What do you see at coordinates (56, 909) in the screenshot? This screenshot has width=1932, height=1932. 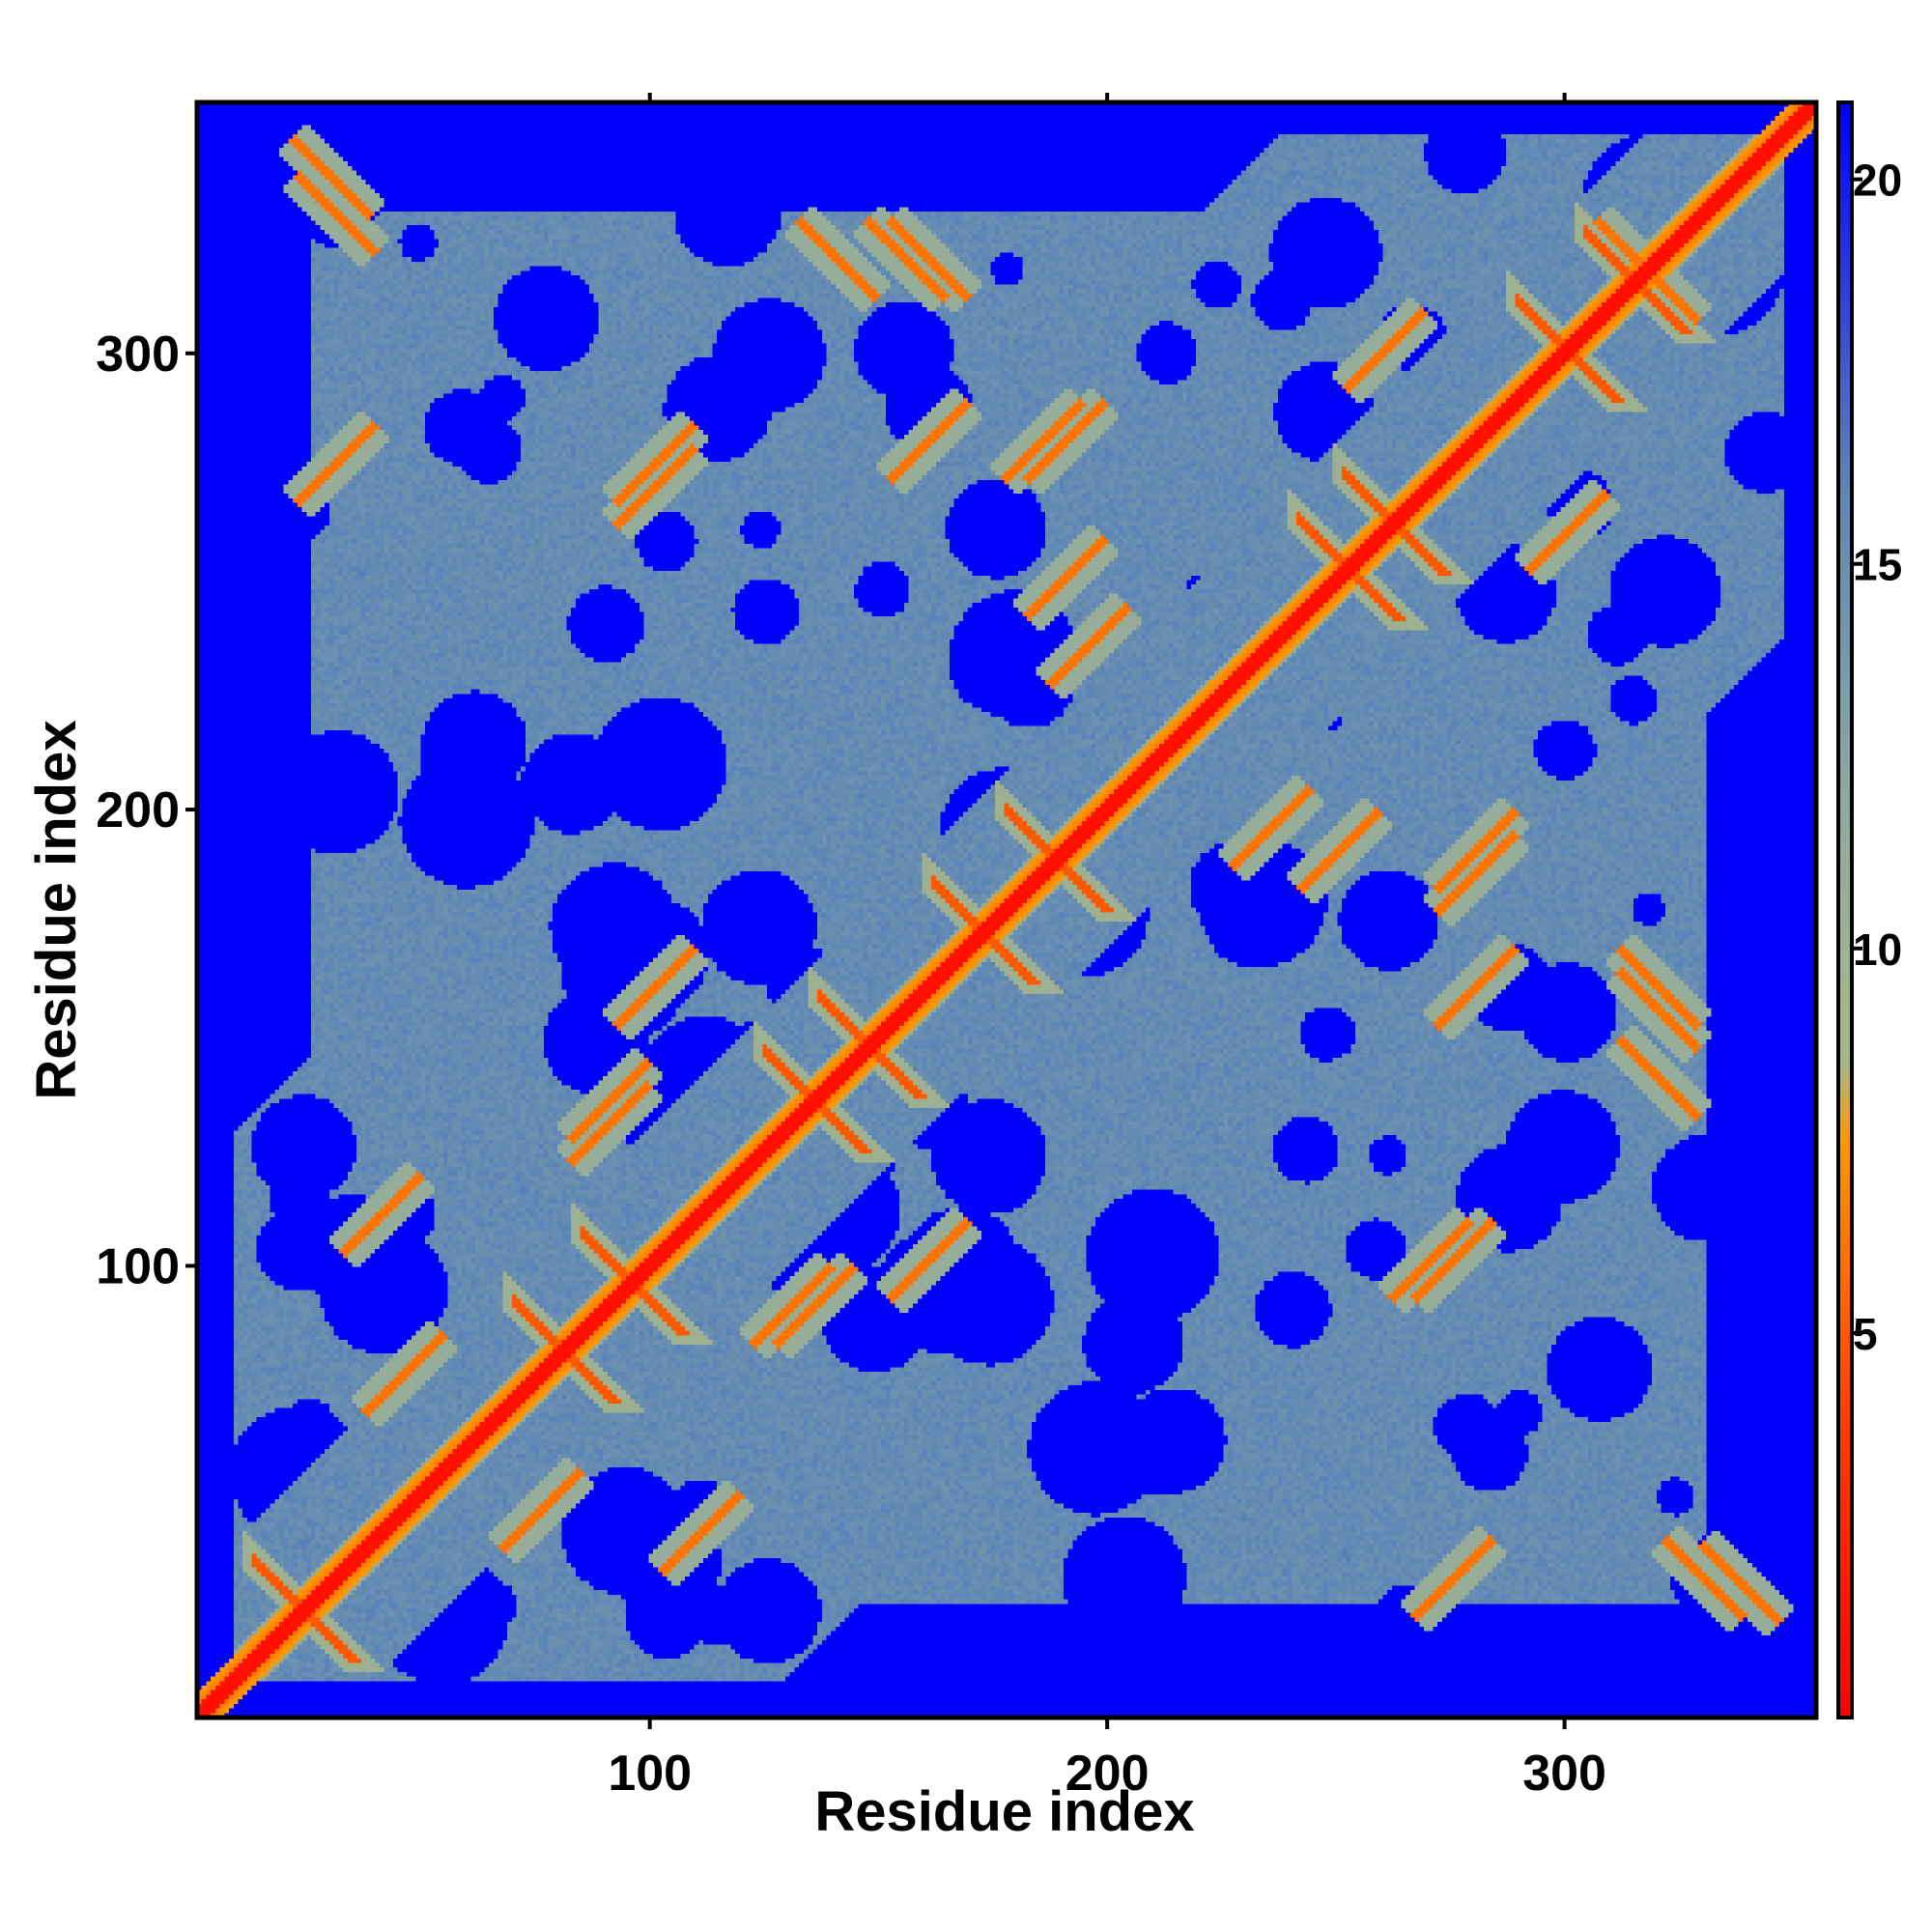 I see `y-axis-label: Residue index` at bounding box center [56, 909].